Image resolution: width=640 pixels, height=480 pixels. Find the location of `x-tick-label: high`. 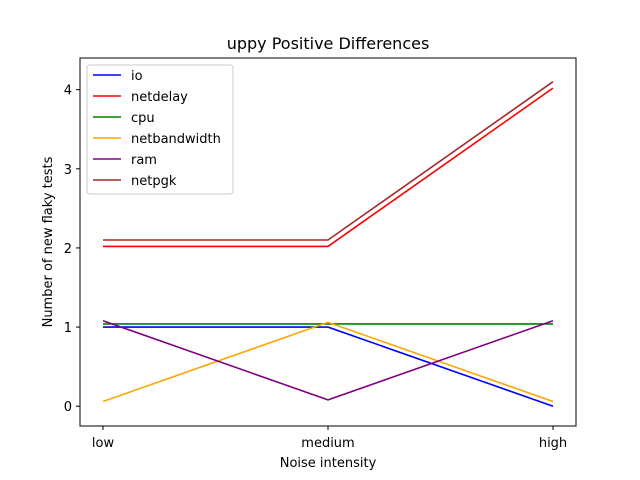

x-tick-label: high is located at coordinates (553, 443).